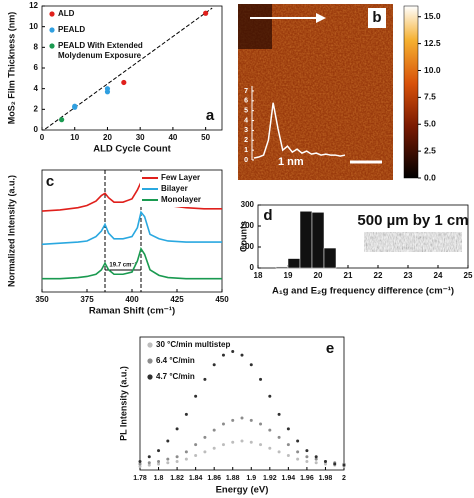 The height and width of the screenshot is (498, 474). What do you see at coordinates (432, 16) in the screenshot?
I see `colorbar-tick-label: 15.0` at bounding box center [432, 16].